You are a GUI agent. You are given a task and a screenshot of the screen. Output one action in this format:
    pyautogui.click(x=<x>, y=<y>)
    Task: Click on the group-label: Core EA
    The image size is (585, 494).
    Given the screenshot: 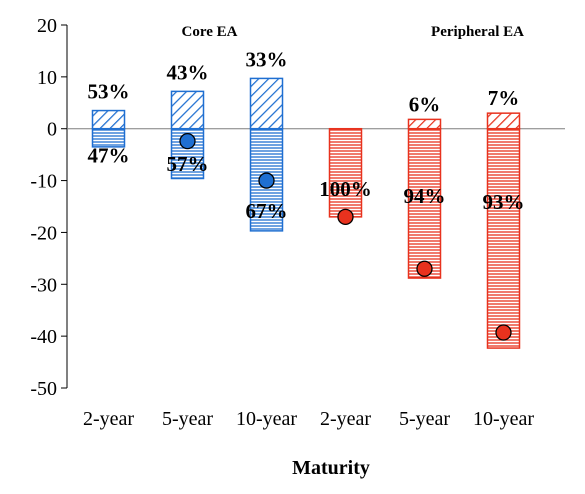 What is the action you would take?
    pyautogui.click(x=210, y=32)
    